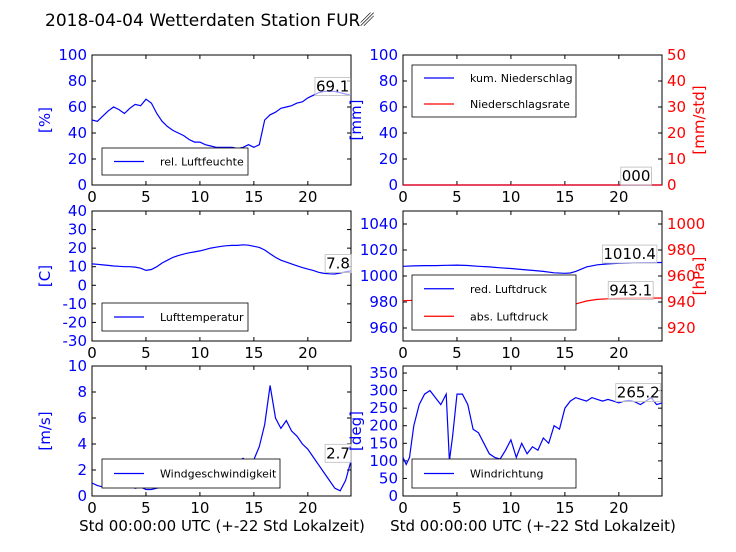  I want to click on y-tick-label: 980, so click(383, 302).